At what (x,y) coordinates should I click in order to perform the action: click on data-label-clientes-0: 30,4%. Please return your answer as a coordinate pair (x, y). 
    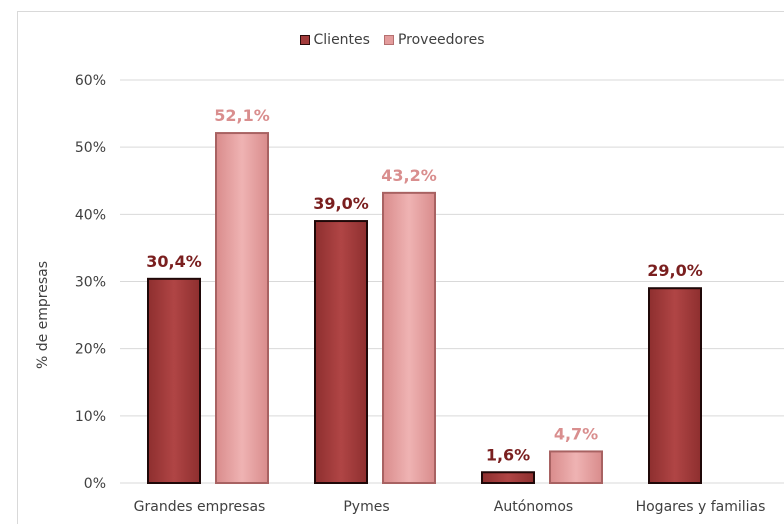
    Looking at the image, I should click on (174, 261).